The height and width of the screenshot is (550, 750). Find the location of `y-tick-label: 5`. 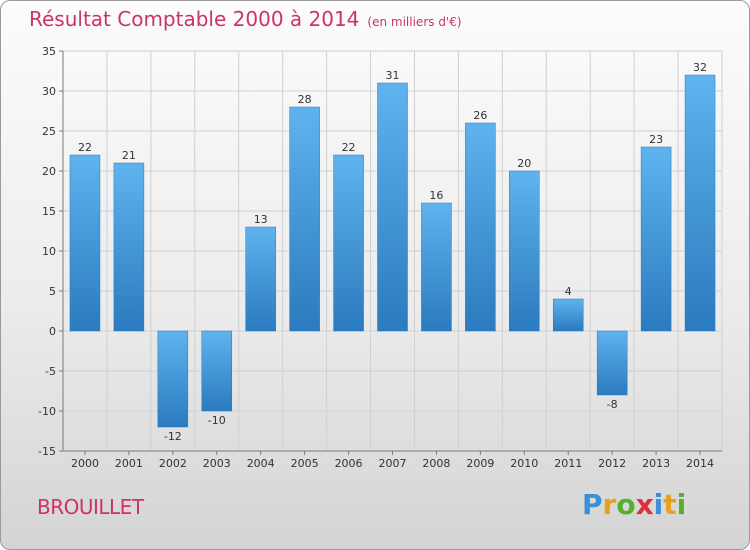

y-tick-label: 5 is located at coordinates (52, 291).